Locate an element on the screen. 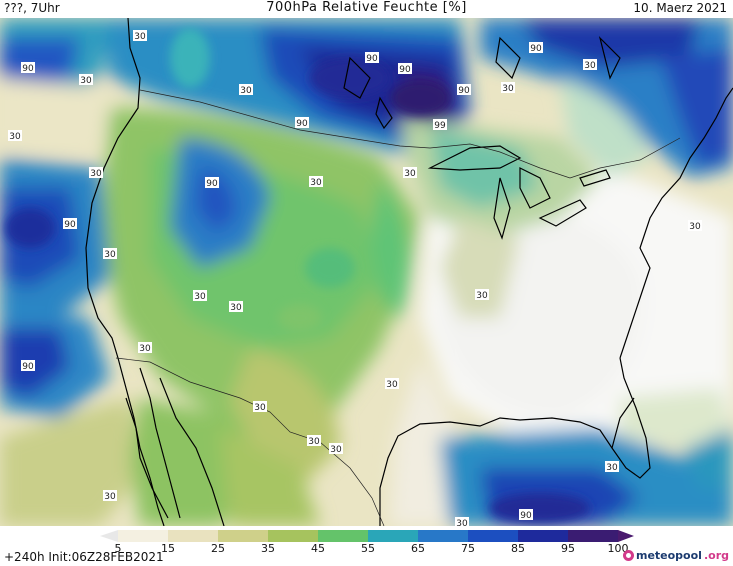  map-title: 700hPa Relative Feuchte [%] is located at coordinates (366, 7).